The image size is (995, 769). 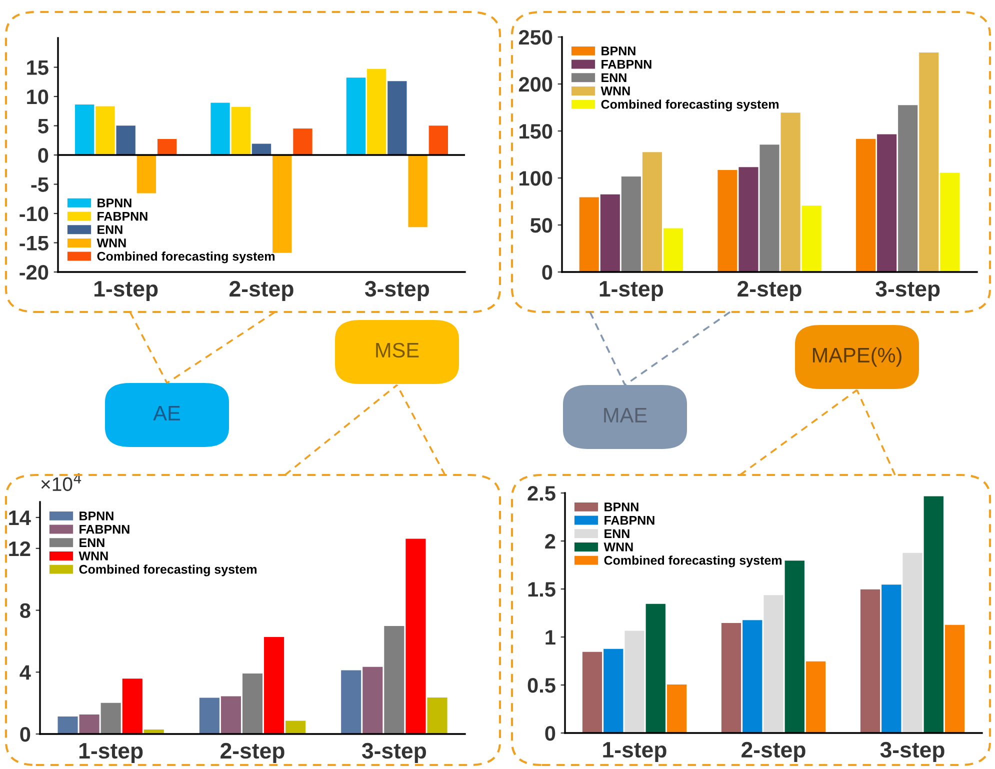 What do you see at coordinates (542, 589) in the screenshot?
I see `y-tick-label: 1.5` at bounding box center [542, 589].